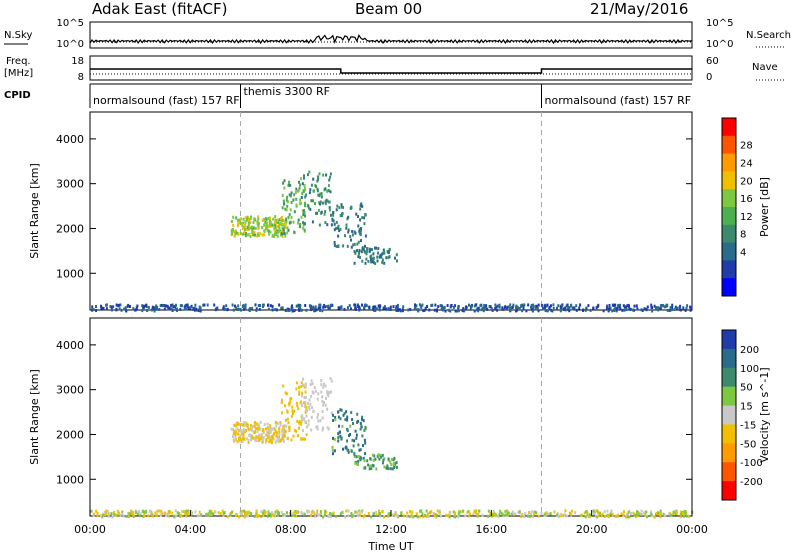  Describe the element at coordinates (34, 211) in the screenshot. I see `y-axis-label: Slant Range [km]` at that location.